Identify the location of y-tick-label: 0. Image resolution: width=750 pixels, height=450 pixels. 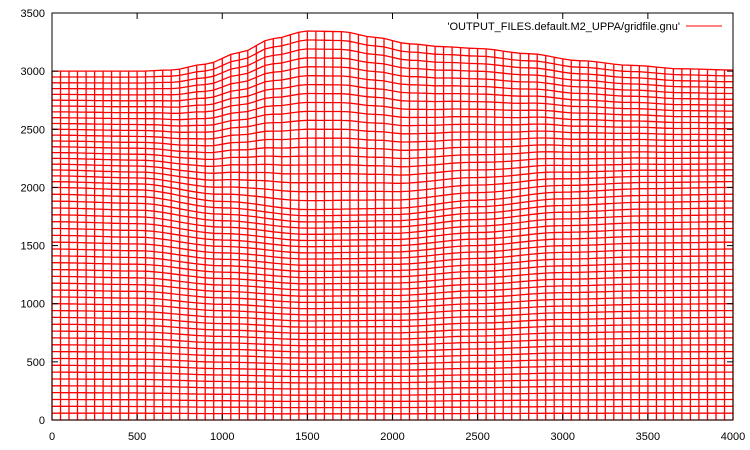
(42, 421).